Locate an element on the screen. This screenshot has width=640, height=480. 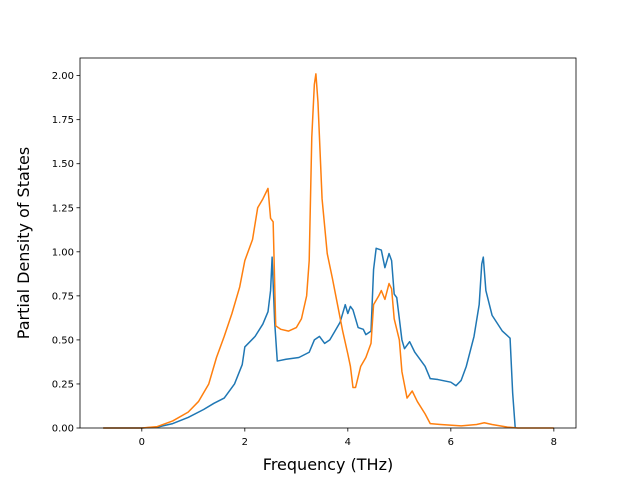
x-axis-title: Frequency (THz) is located at coordinates (328, 464).